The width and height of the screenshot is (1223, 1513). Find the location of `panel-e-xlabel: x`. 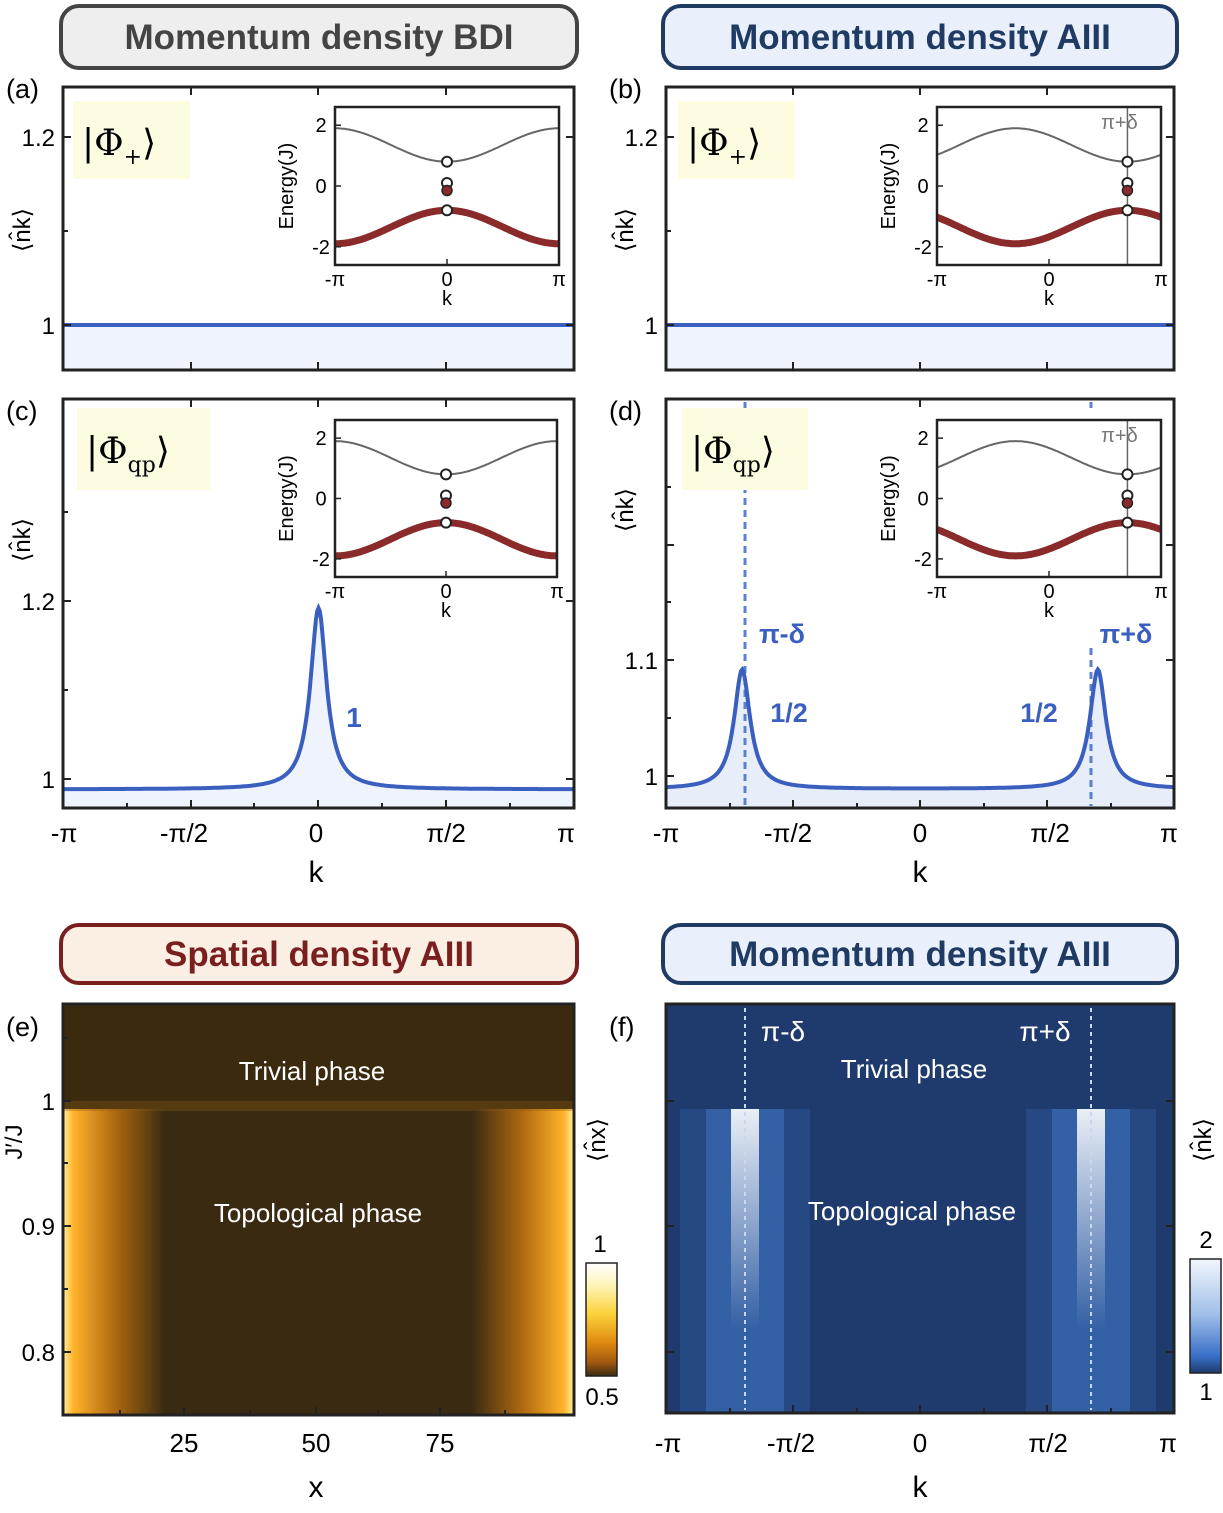

panel-e-xlabel: x is located at coordinates (316, 1487).